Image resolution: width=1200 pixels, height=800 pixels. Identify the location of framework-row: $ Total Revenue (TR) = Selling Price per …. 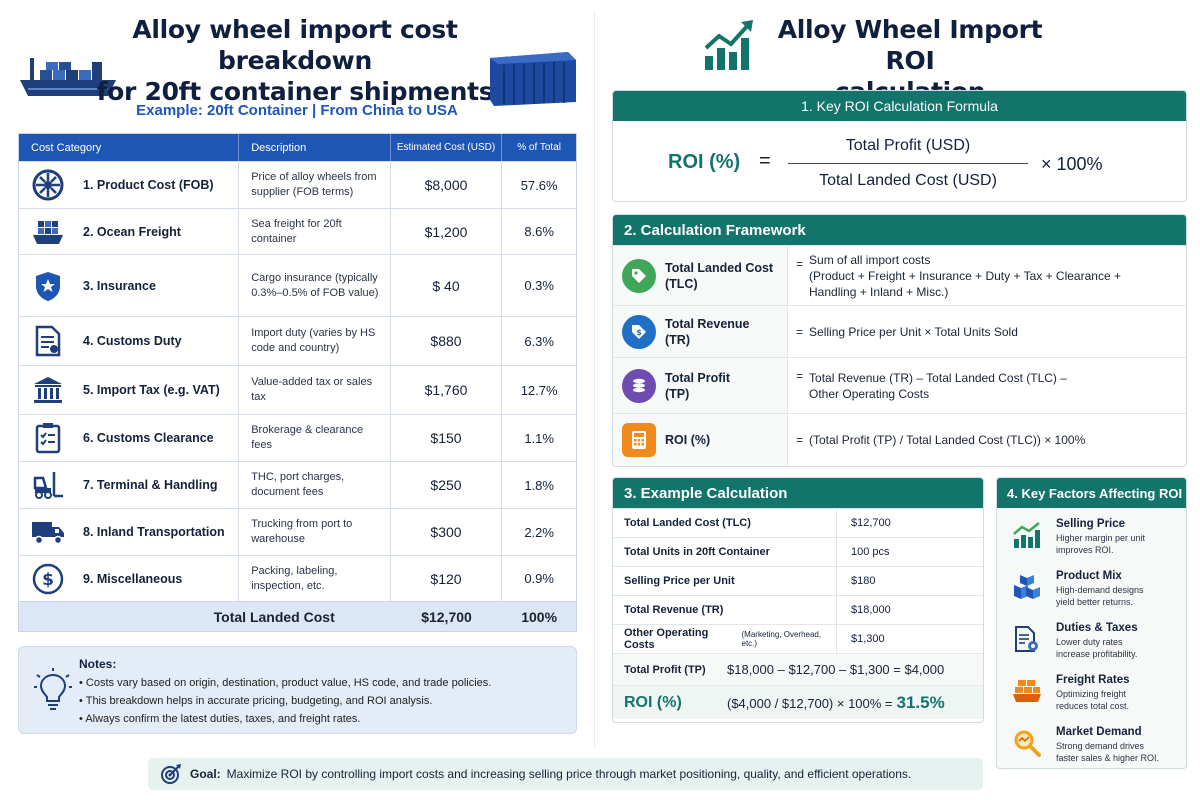
(899, 331).